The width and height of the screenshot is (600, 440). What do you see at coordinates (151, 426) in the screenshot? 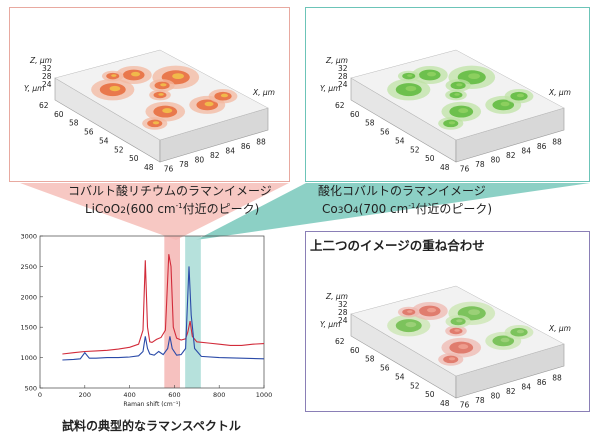
I see `spectrum-title: 試料の典型的なラマンスペクトル` at bounding box center [151, 426].